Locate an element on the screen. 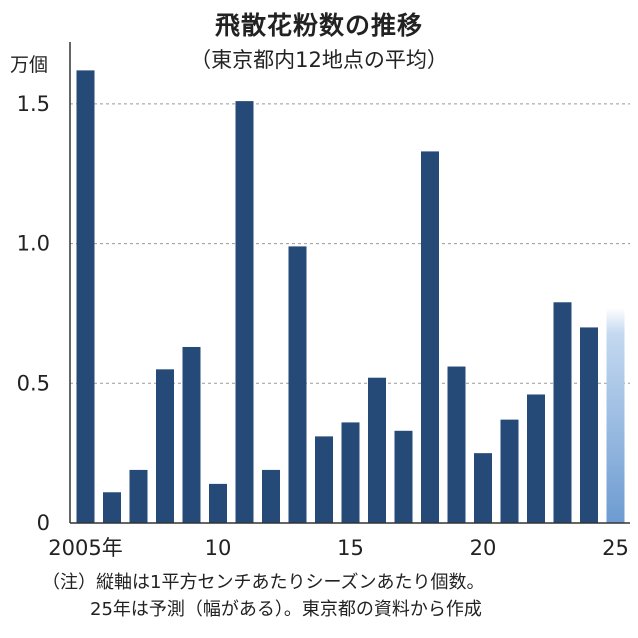 This screenshot has height=638, width=638. bar-2018 is located at coordinates (430, 337).